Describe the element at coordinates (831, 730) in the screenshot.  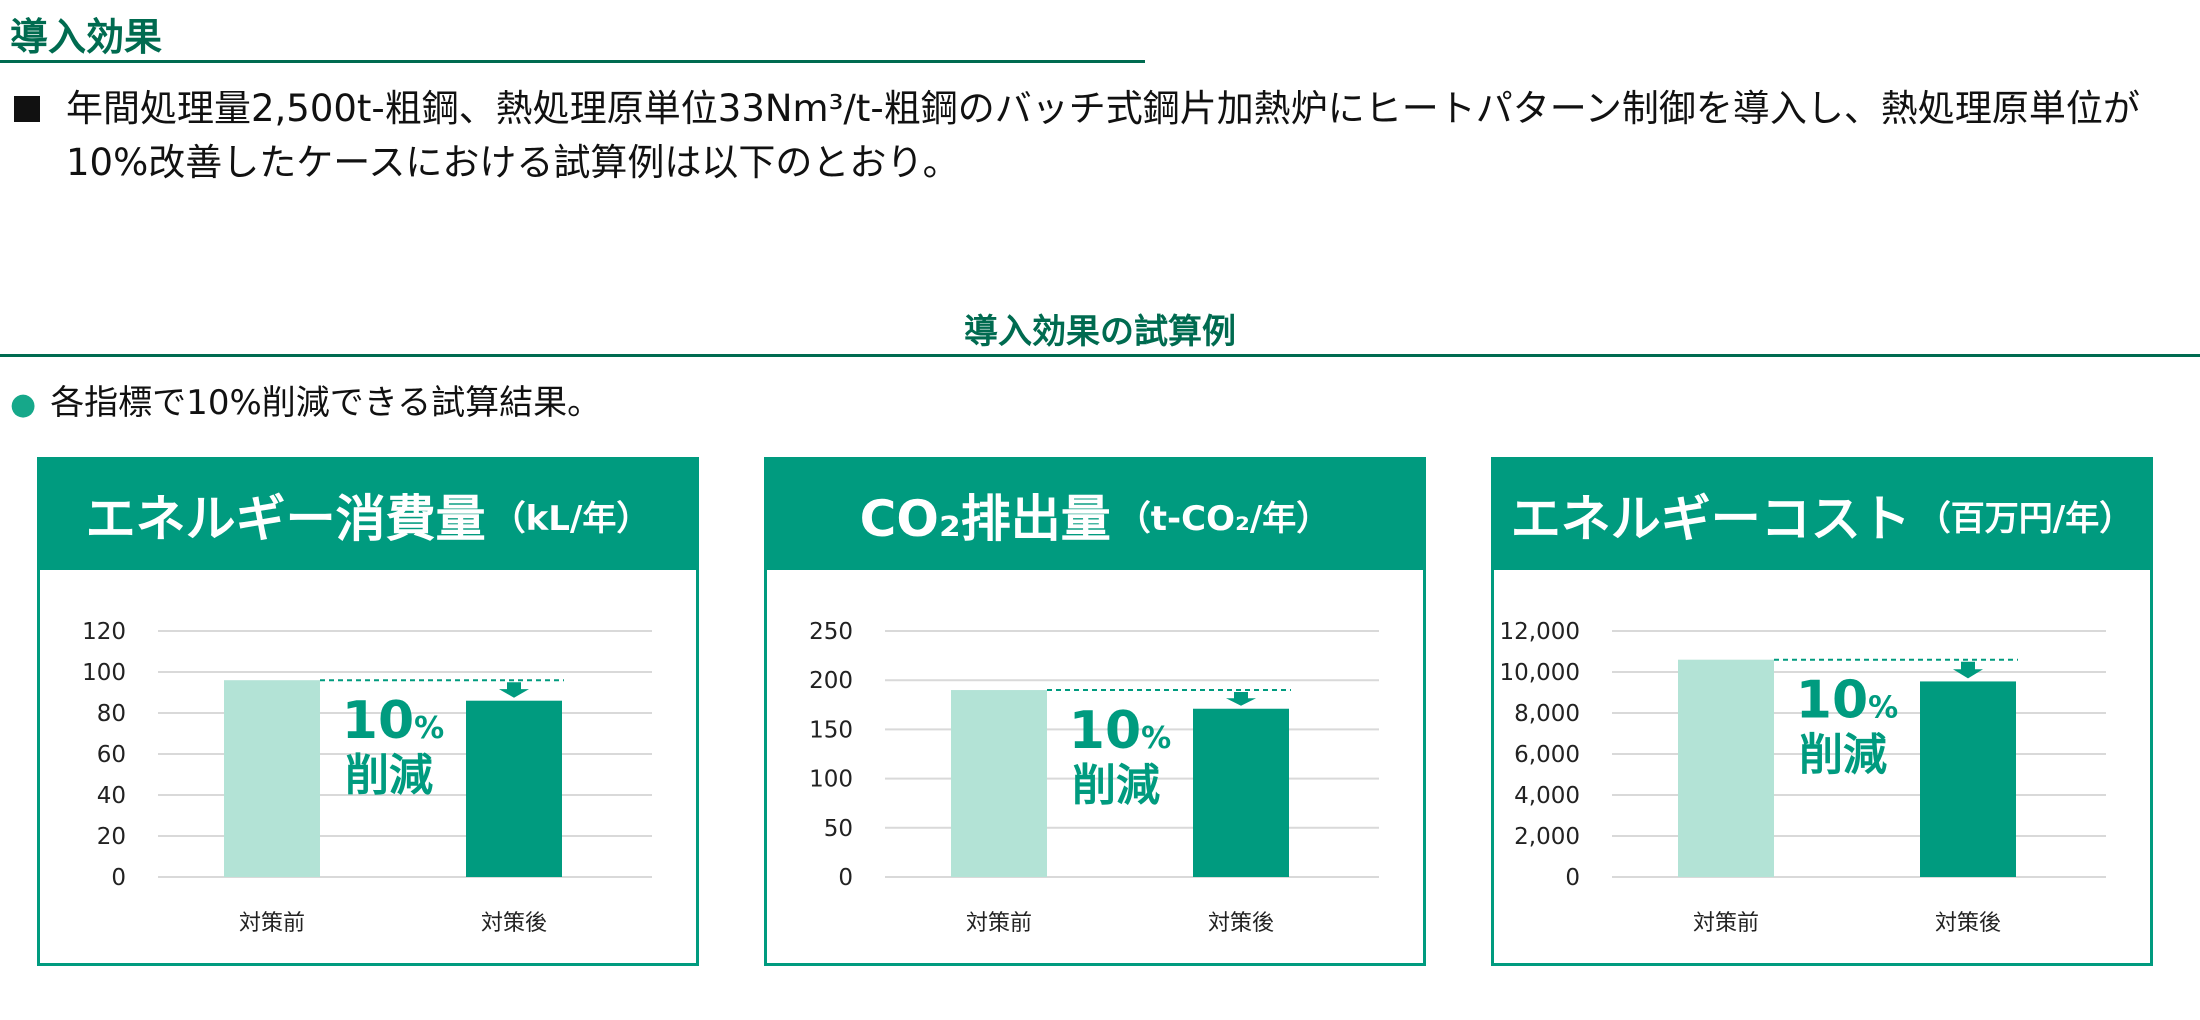
I see `y-tick-label: 150` at that location.